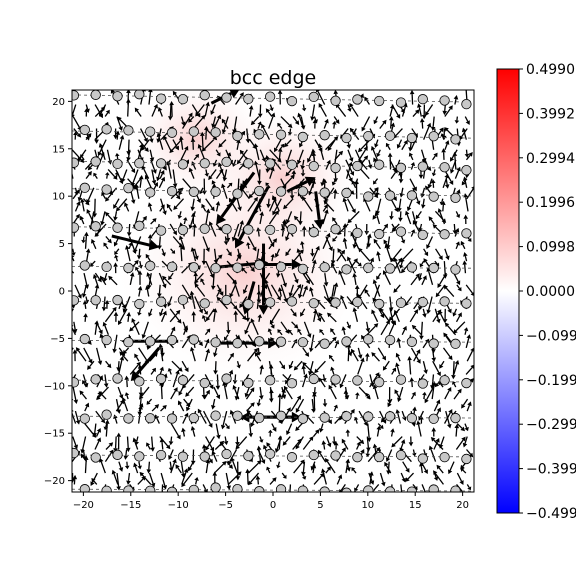 This screenshot has width=576, height=576. What do you see at coordinates (320, 505) in the screenshot?
I see `x-tick-label: 5` at bounding box center [320, 505].